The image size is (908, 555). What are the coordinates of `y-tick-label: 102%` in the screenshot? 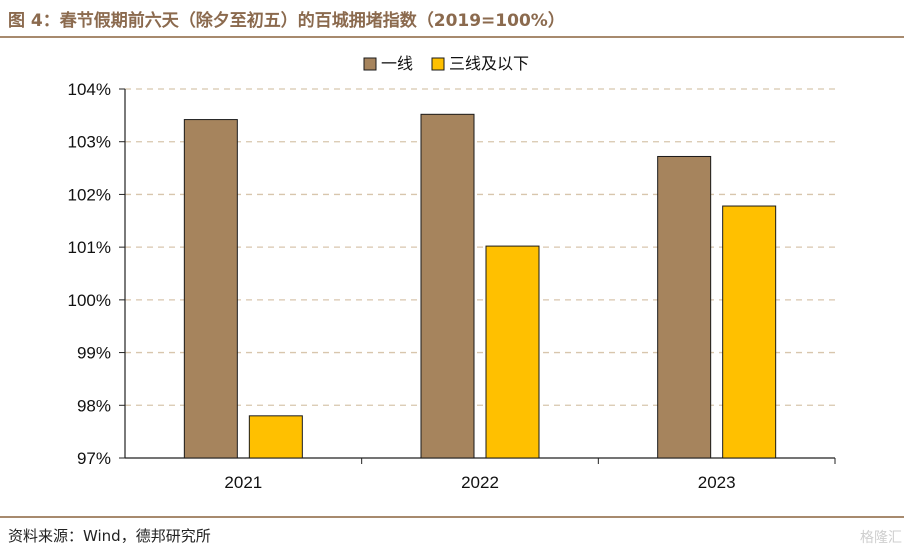 It's located at (89, 194).